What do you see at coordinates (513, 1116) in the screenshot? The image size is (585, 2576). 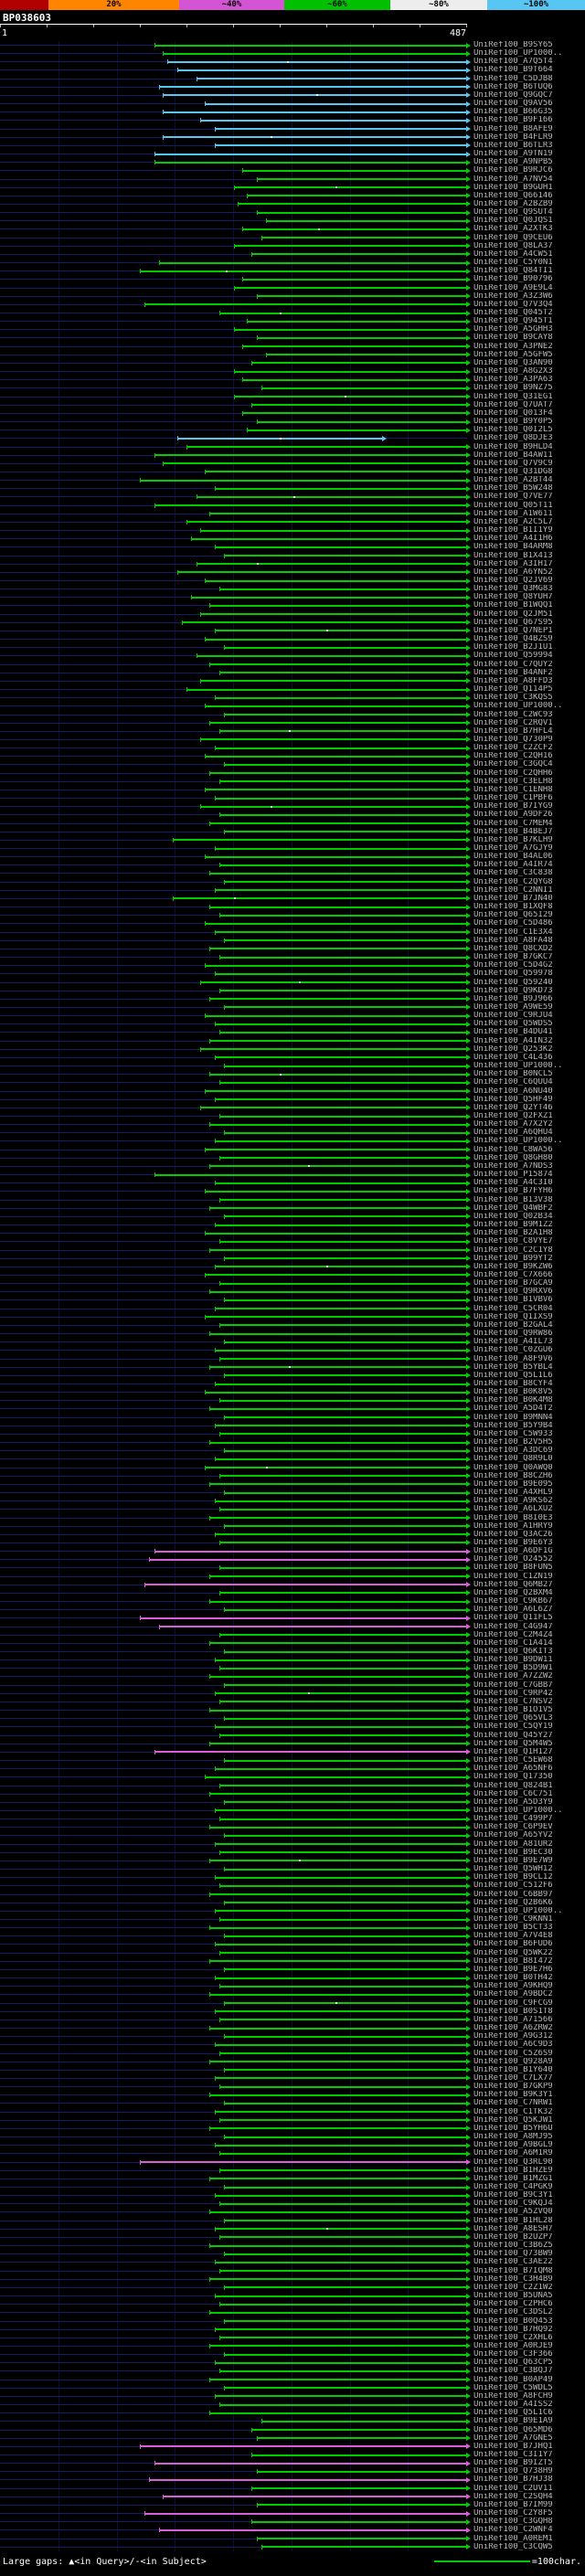 I see `hit-label: UniRef100_Q2FXZ1` at bounding box center [513, 1116].